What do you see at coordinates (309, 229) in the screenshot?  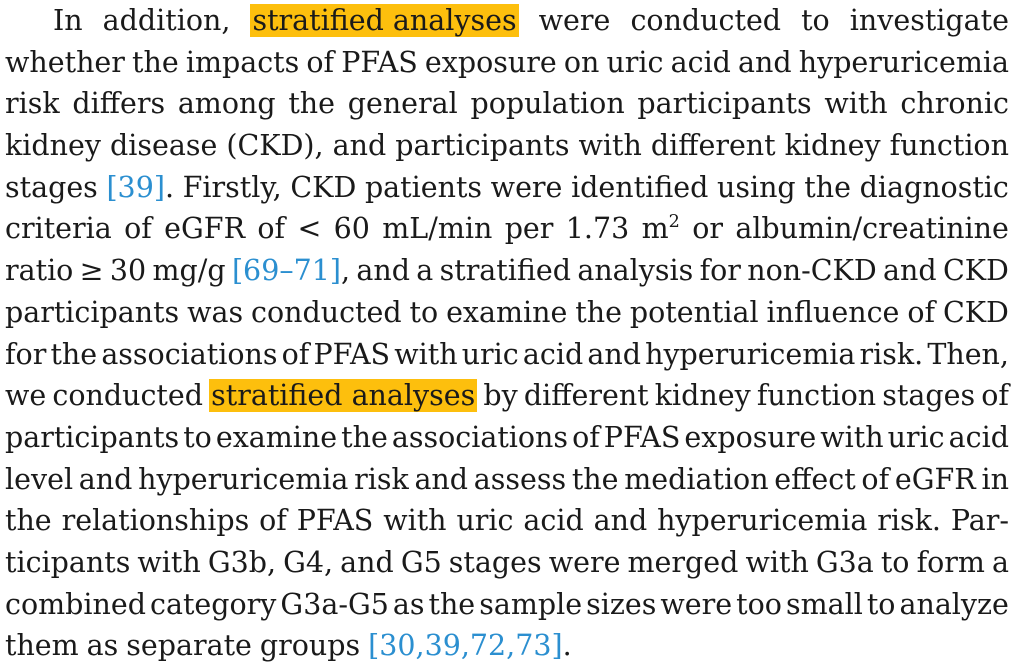 I see `word: <` at bounding box center [309, 229].